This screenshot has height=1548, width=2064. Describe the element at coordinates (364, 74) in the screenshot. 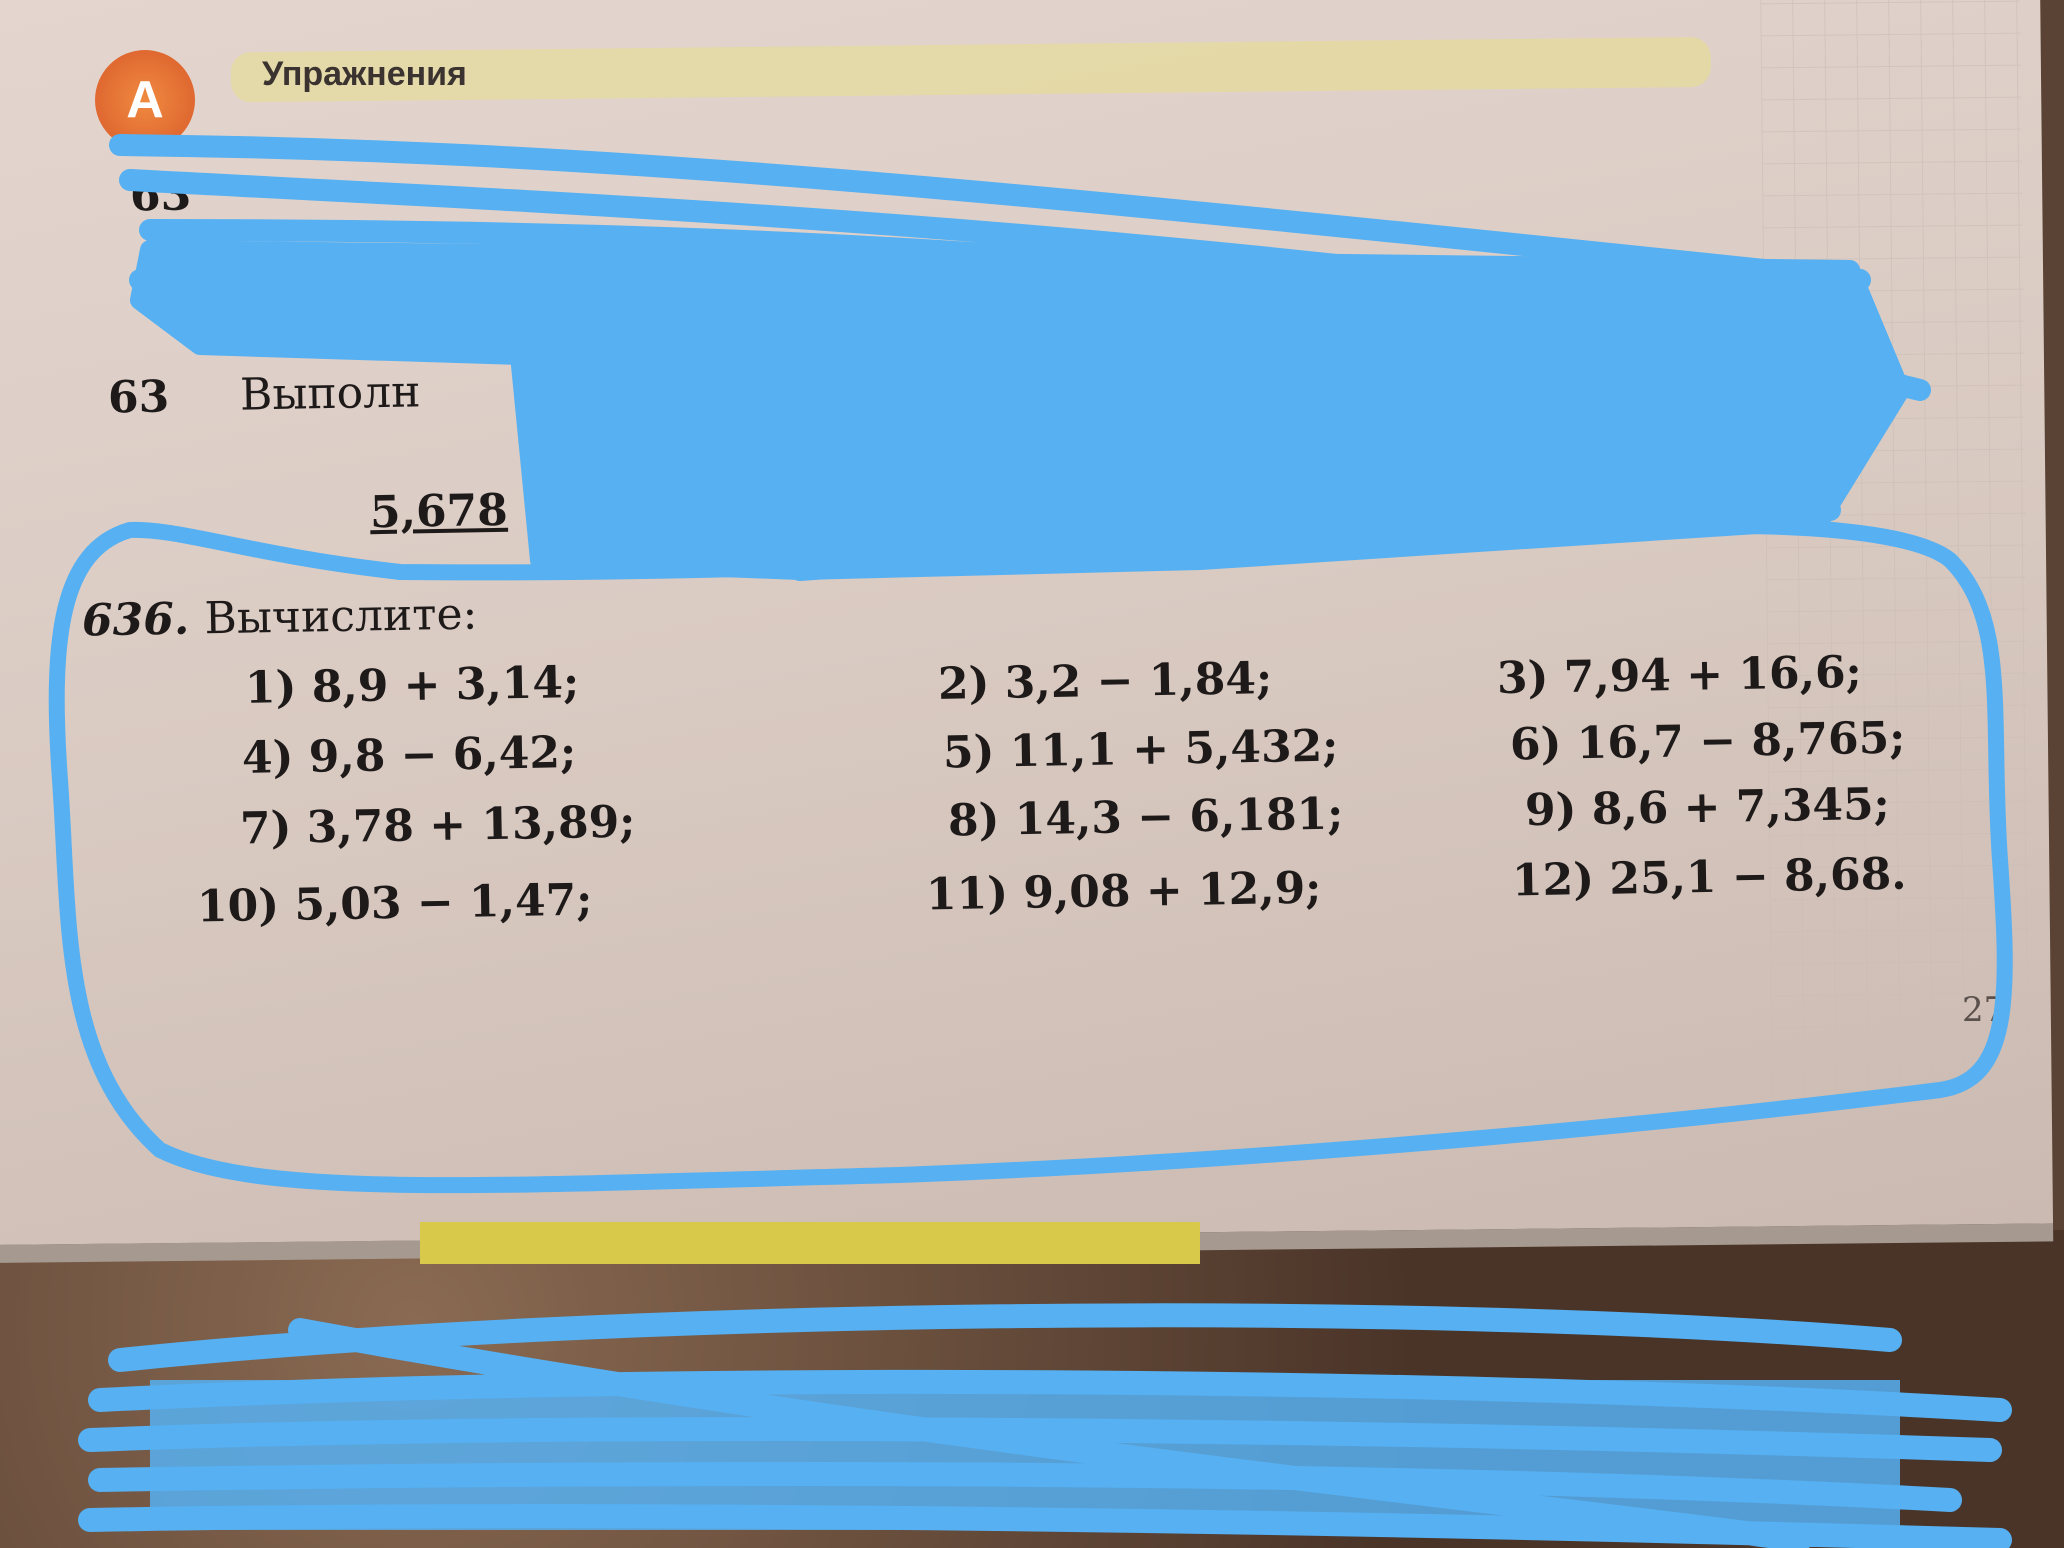

I see `section-title: Упражнения` at that location.